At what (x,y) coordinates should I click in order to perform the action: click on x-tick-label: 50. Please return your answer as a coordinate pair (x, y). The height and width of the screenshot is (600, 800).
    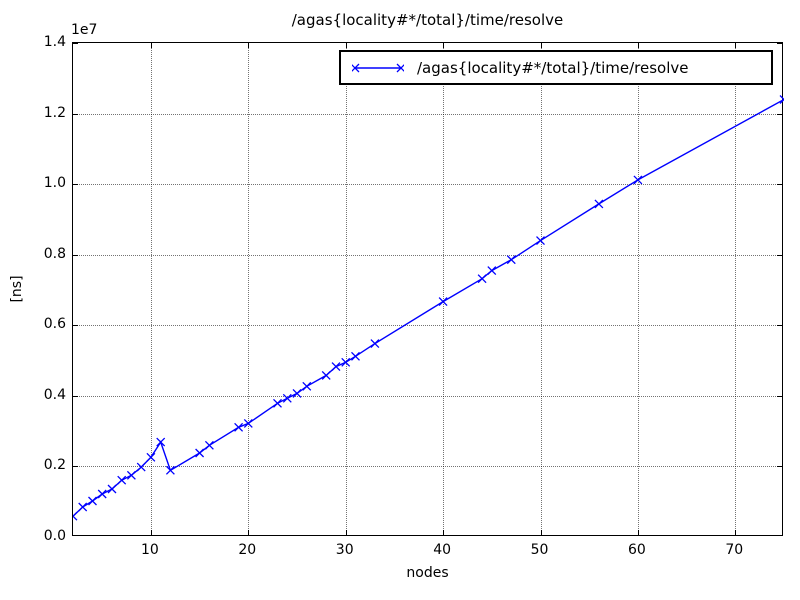
    Looking at the image, I should click on (539, 550).